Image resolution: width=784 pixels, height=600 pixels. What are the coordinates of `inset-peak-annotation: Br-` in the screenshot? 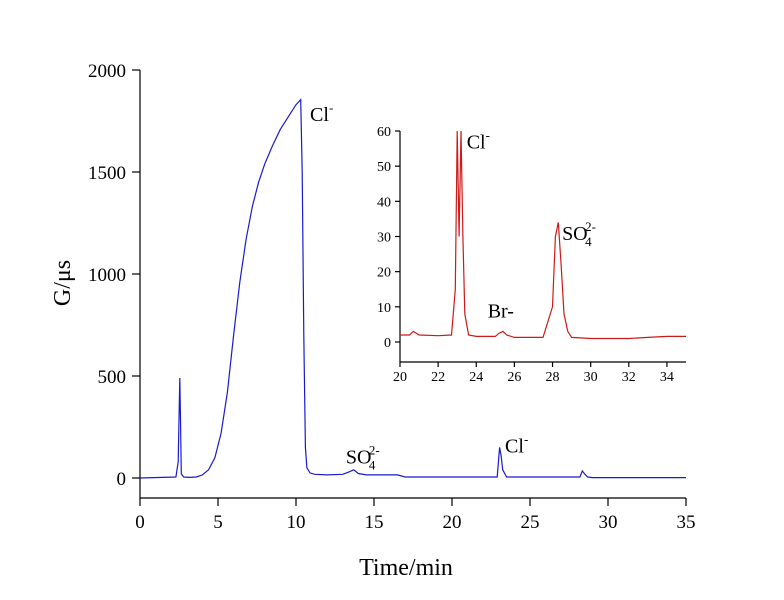 It's located at (501, 311).